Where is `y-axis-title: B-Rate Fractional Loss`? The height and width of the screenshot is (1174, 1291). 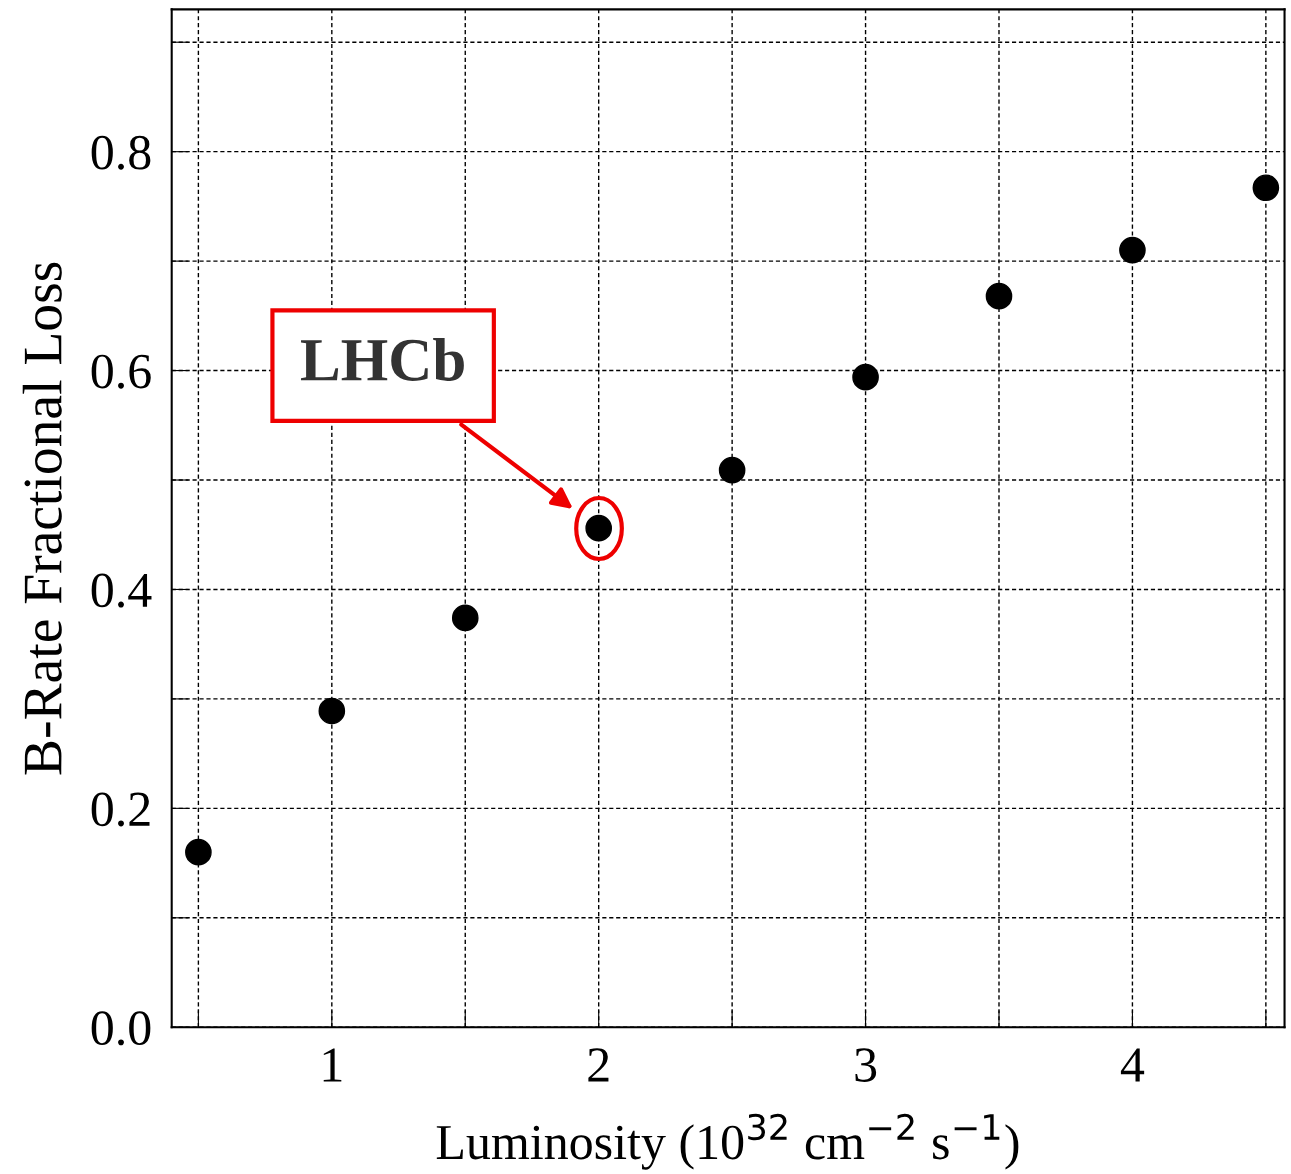
y-axis-title: B-Rate Fractional Loss is located at coordinates (42, 518).